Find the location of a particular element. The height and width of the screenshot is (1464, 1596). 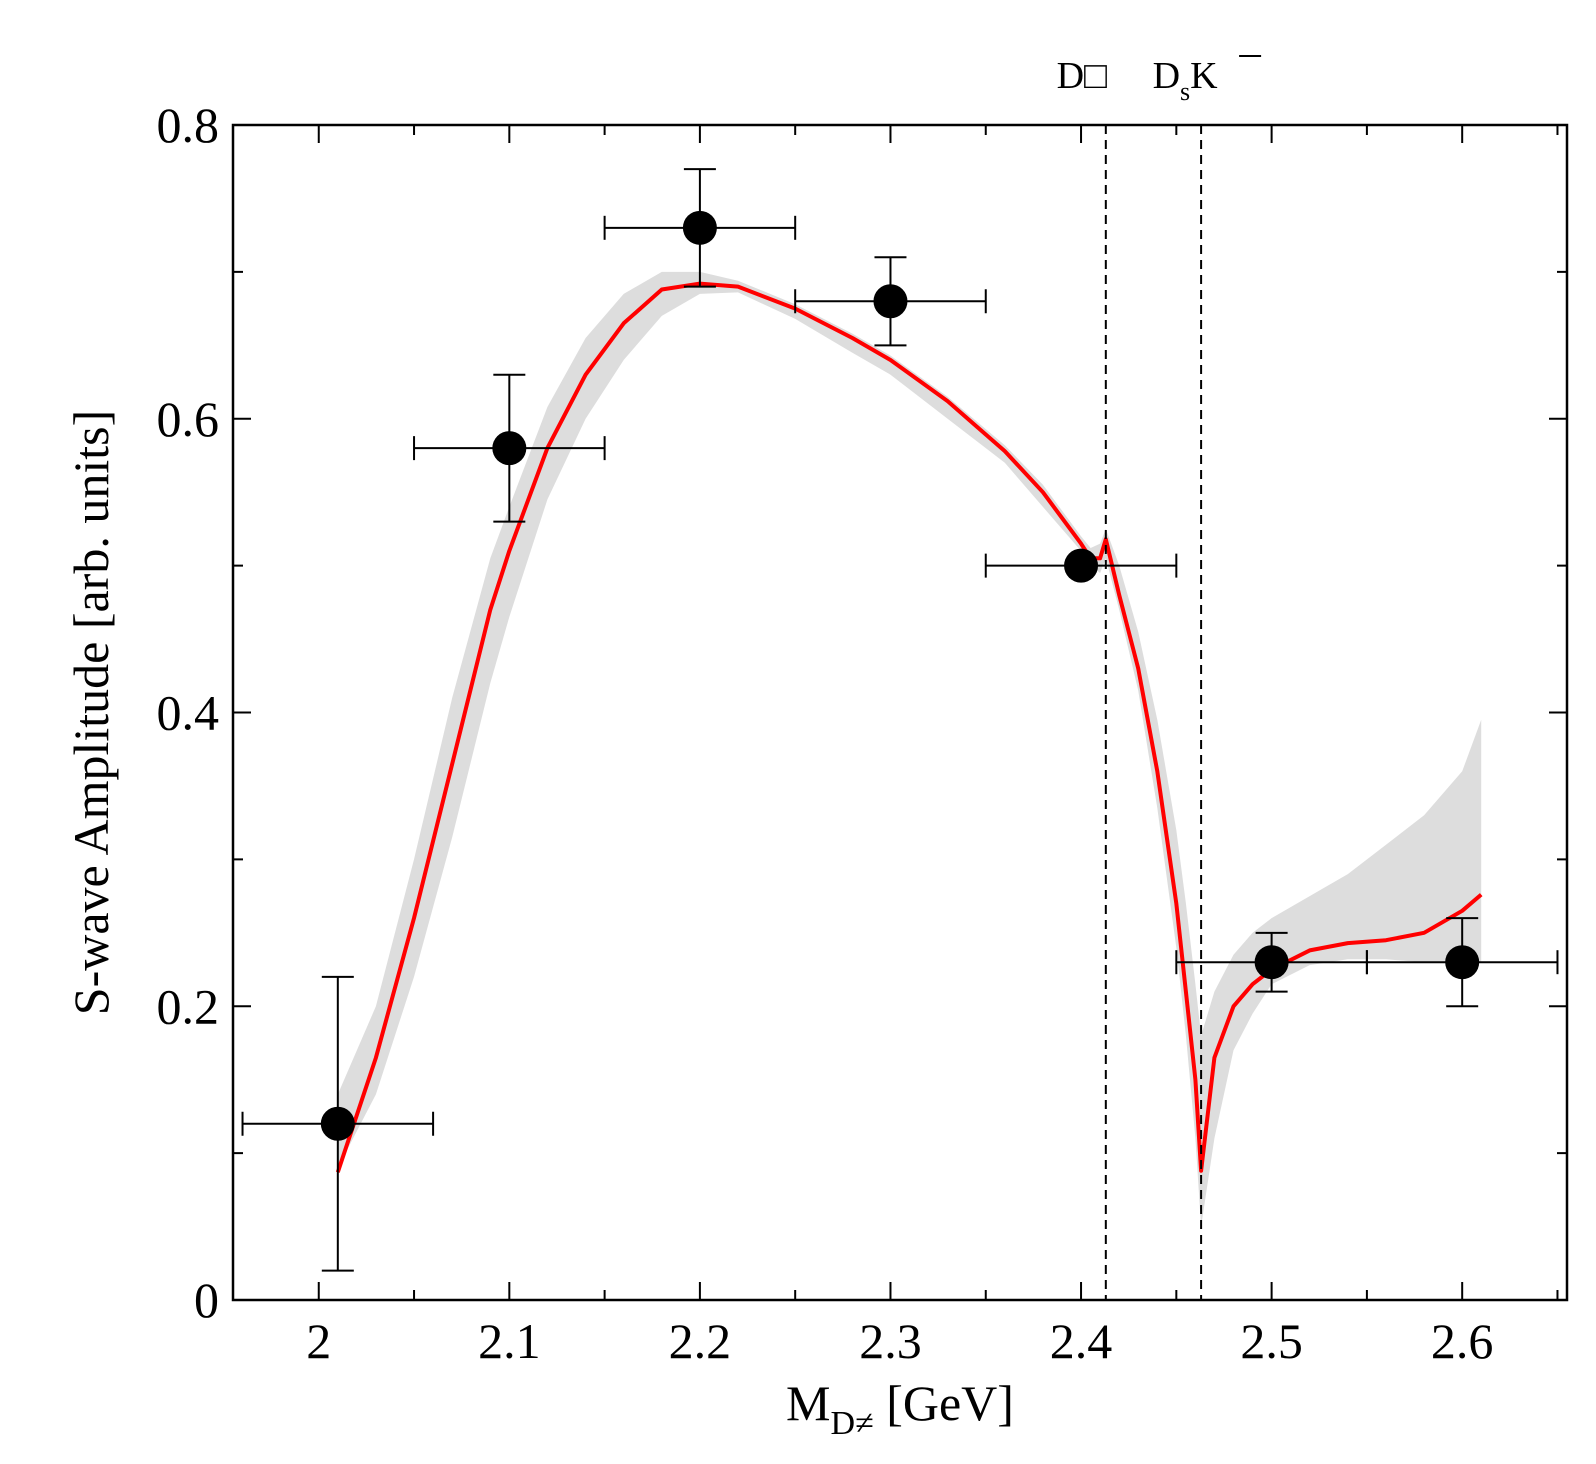

y-tick-label: 0 is located at coordinates (206, 1300).